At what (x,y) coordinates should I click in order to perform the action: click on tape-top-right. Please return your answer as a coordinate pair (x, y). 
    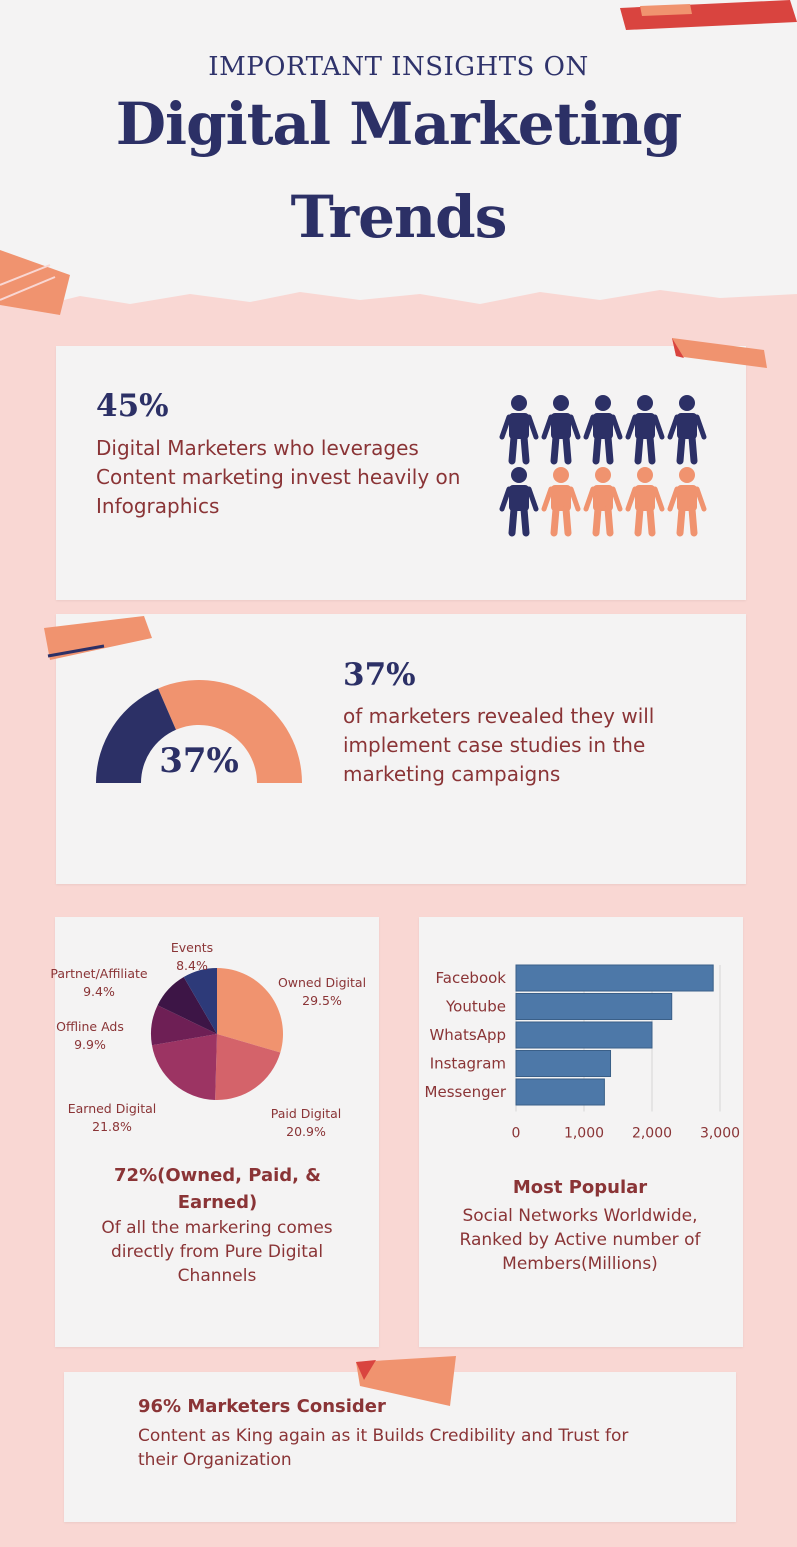
    Looking at the image, I should click on (708, 15).